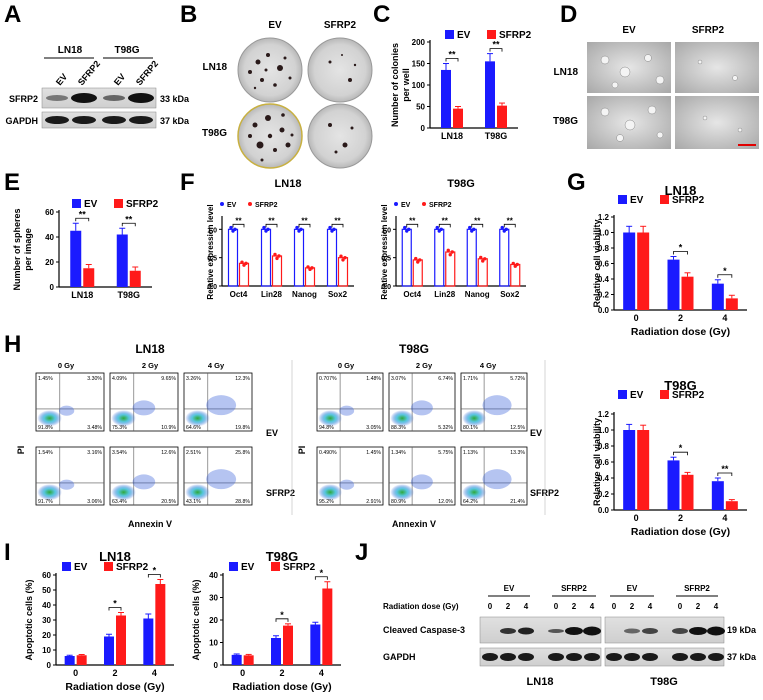 This screenshot has height=700, width=763. I want to click on legend-marker-ev, so click(222, 204).